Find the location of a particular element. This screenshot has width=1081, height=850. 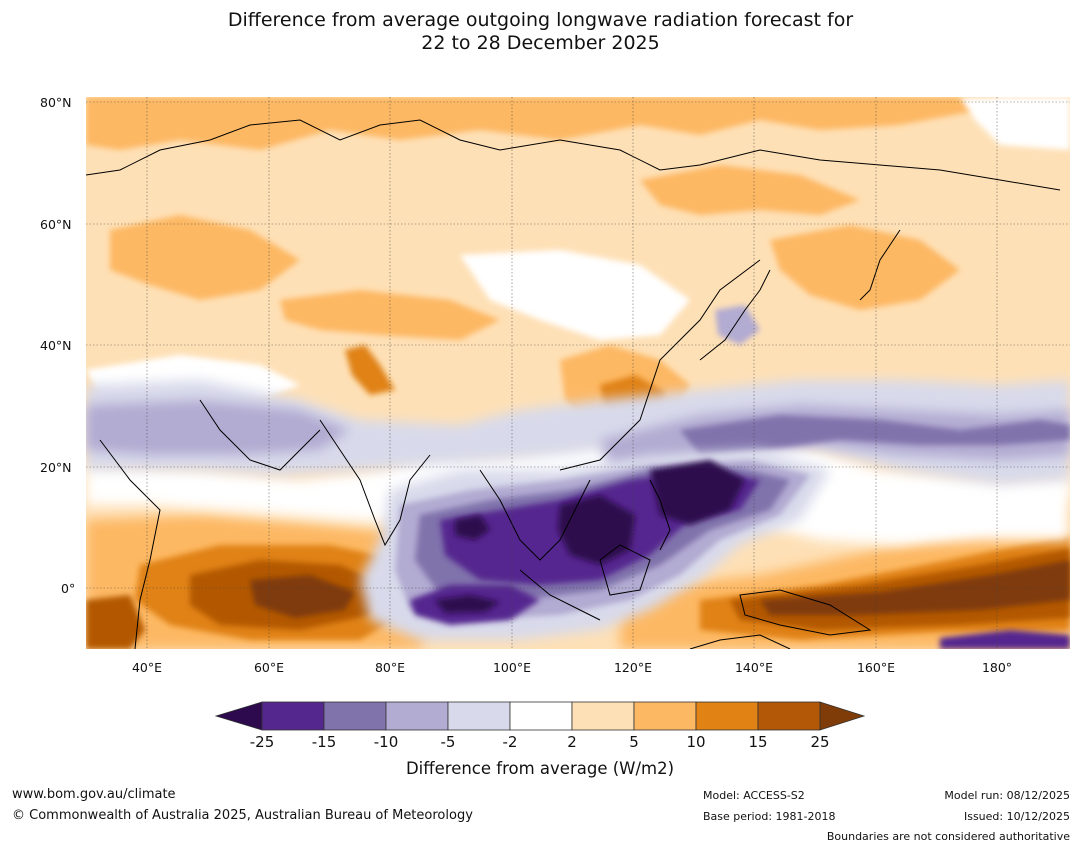

anomaly-region-philippine-sea-darkest is located at coordinates (697, 492).